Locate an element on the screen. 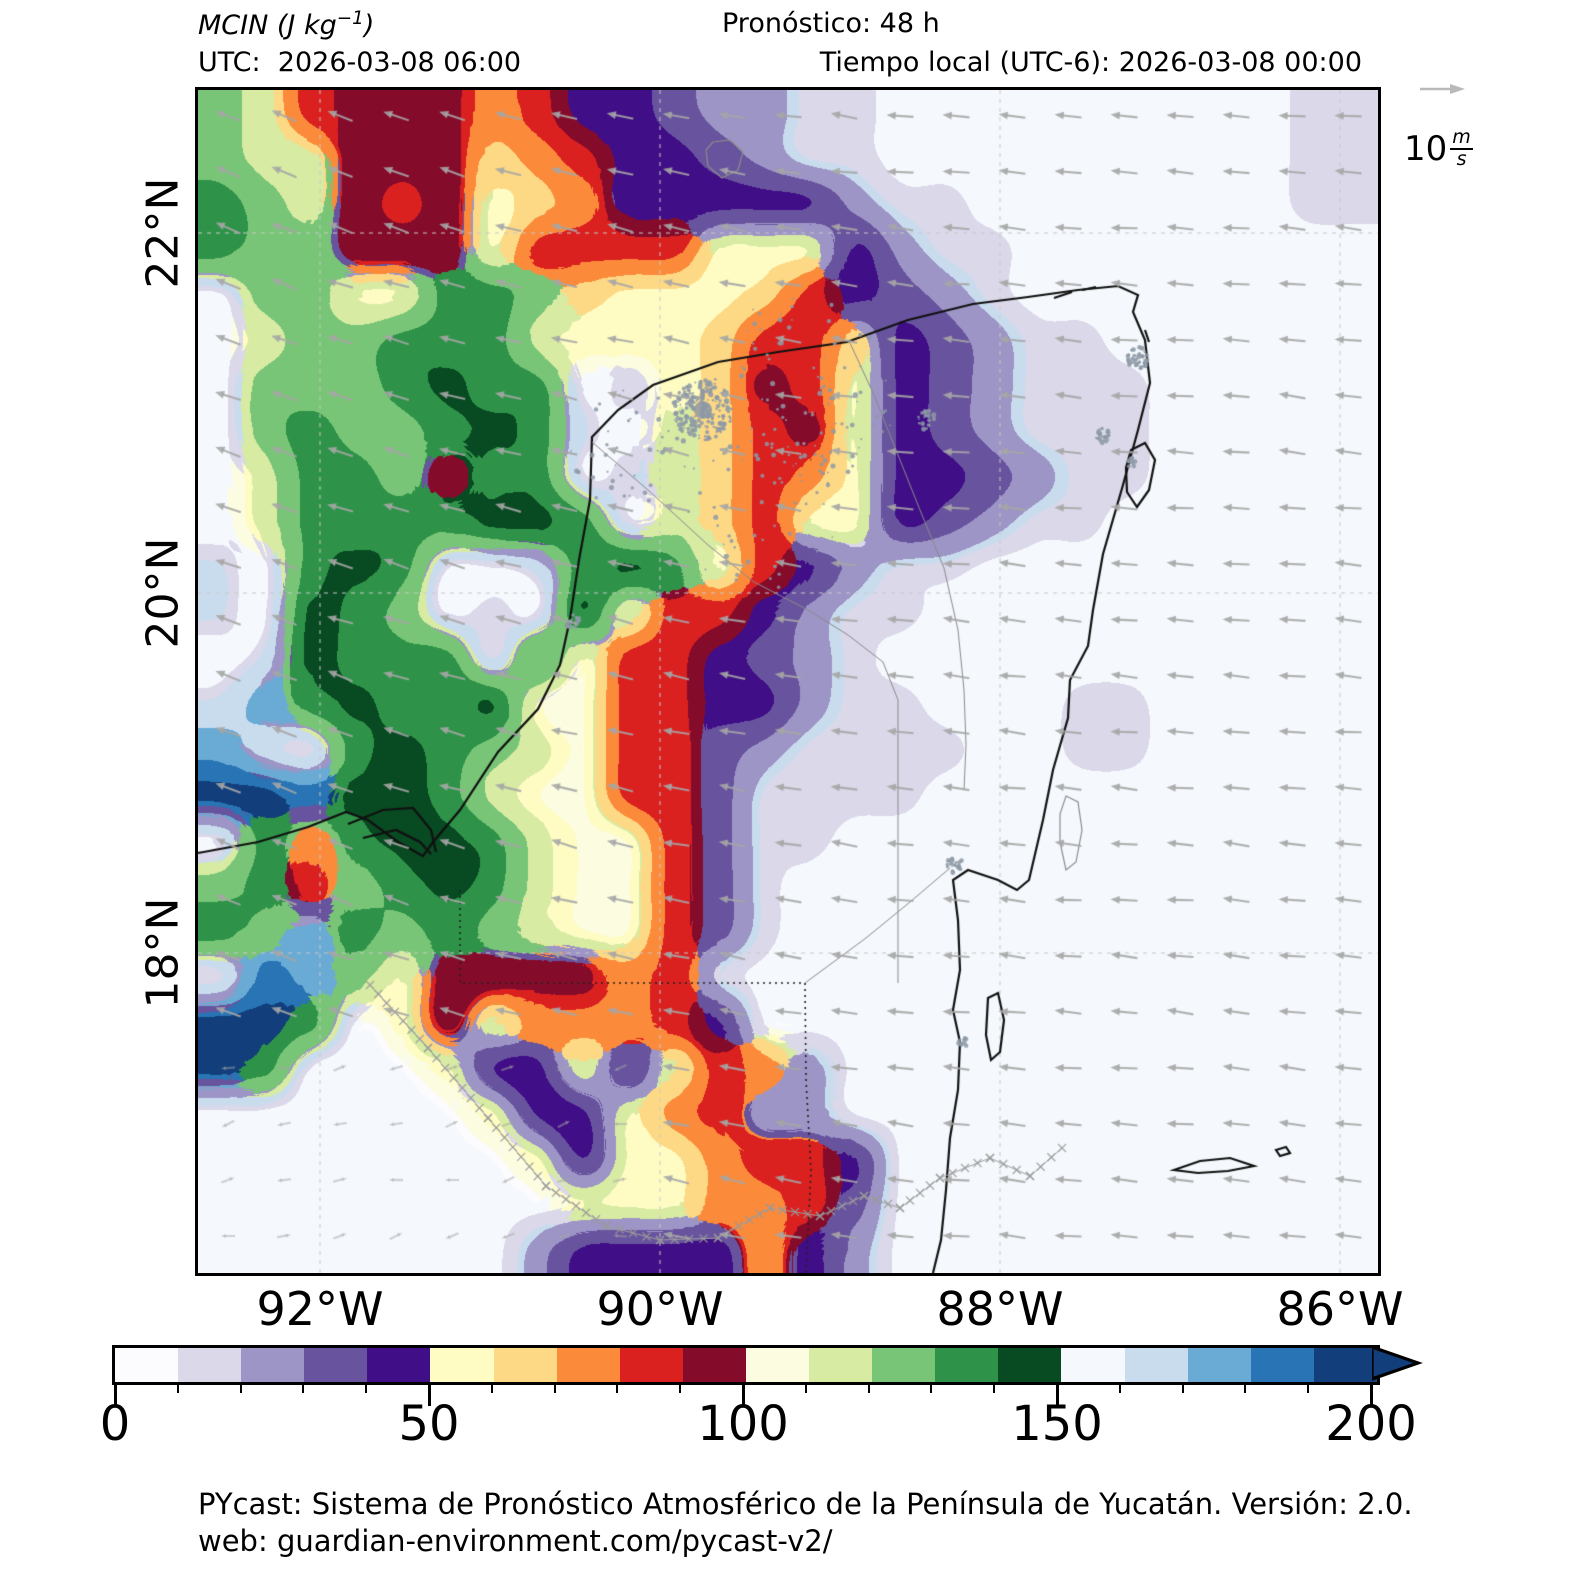 The image size is (1574, 1574). variable-unit-suffix: ) is located at coordinates (369, 25).